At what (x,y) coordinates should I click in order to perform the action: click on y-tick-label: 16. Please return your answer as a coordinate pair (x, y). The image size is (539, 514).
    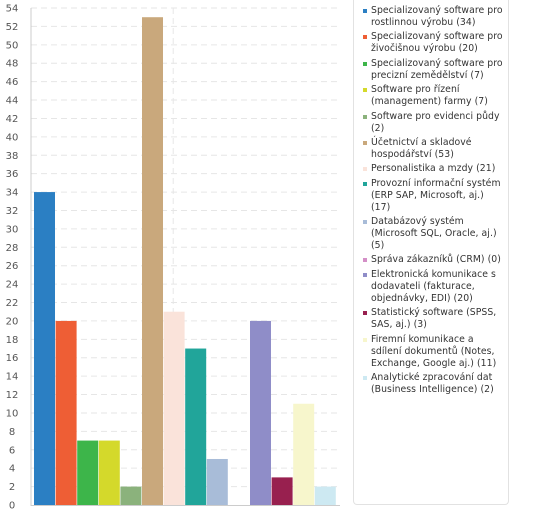
    Looking at the image, I should click on (12, 358).